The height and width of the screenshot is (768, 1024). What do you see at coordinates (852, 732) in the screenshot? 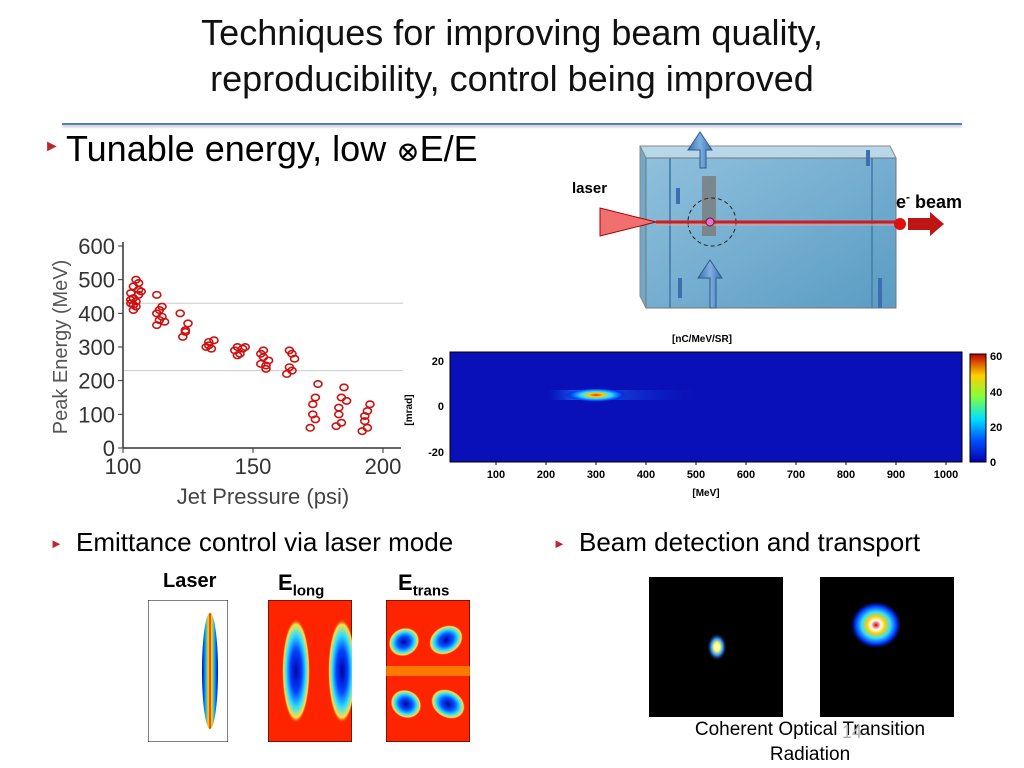
I see `page-number: 14` at bounding box center [852, 732].